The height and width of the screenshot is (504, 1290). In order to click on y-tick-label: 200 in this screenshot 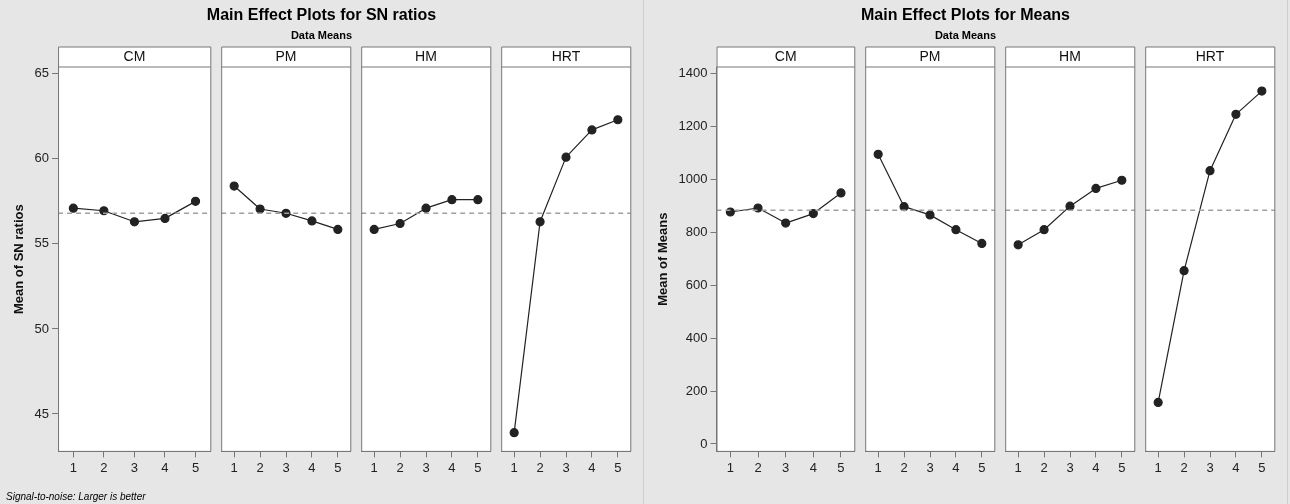, I will do `click(696, 390)`.